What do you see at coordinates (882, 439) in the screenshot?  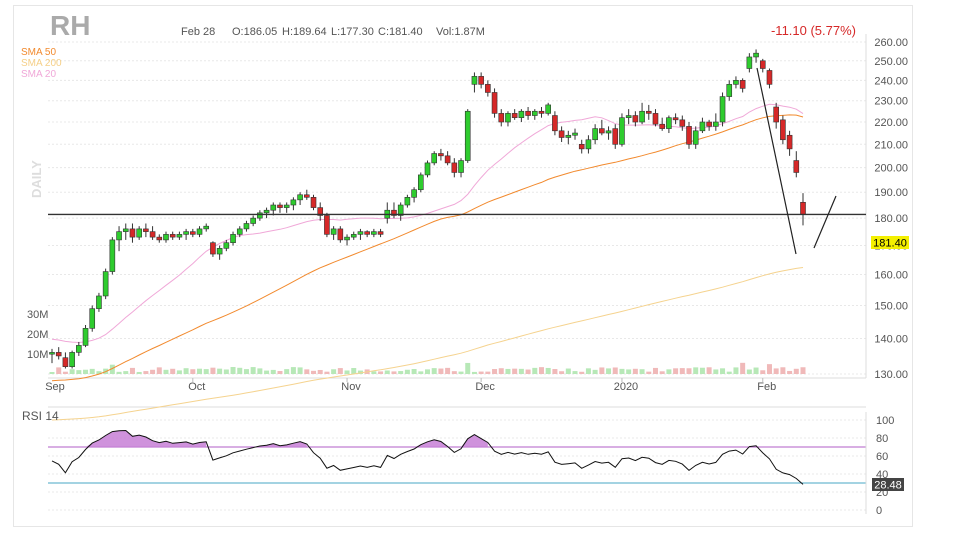 I see `rsi-tick-label: 80` at bounding box center [882, 439].